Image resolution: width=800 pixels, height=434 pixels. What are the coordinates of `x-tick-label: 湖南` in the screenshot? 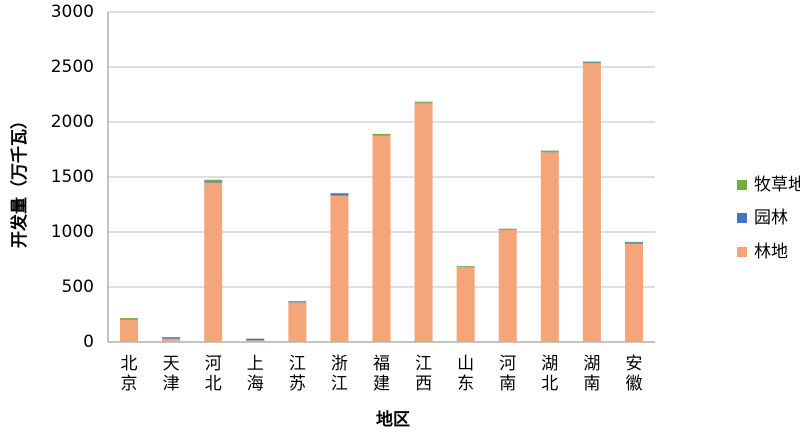 It's located at (591, 374).